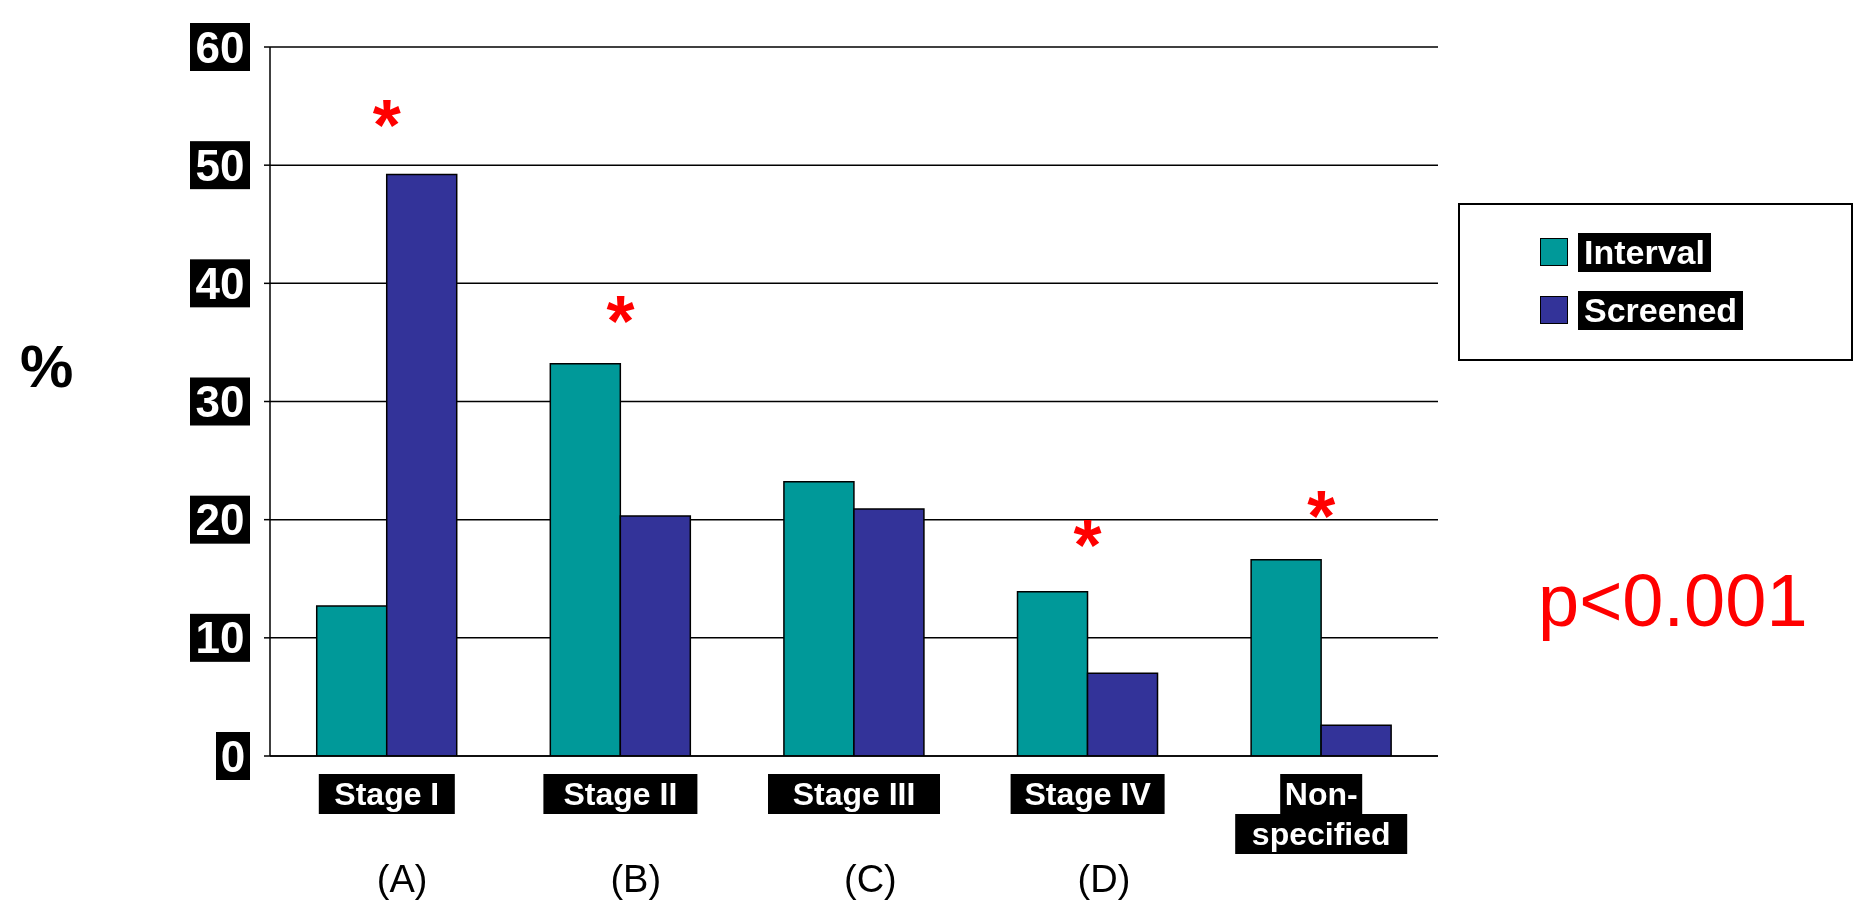 The width and height of the screenshot is (1854, 918). I want to click on y-tick-label: 20, so click(220, 520).